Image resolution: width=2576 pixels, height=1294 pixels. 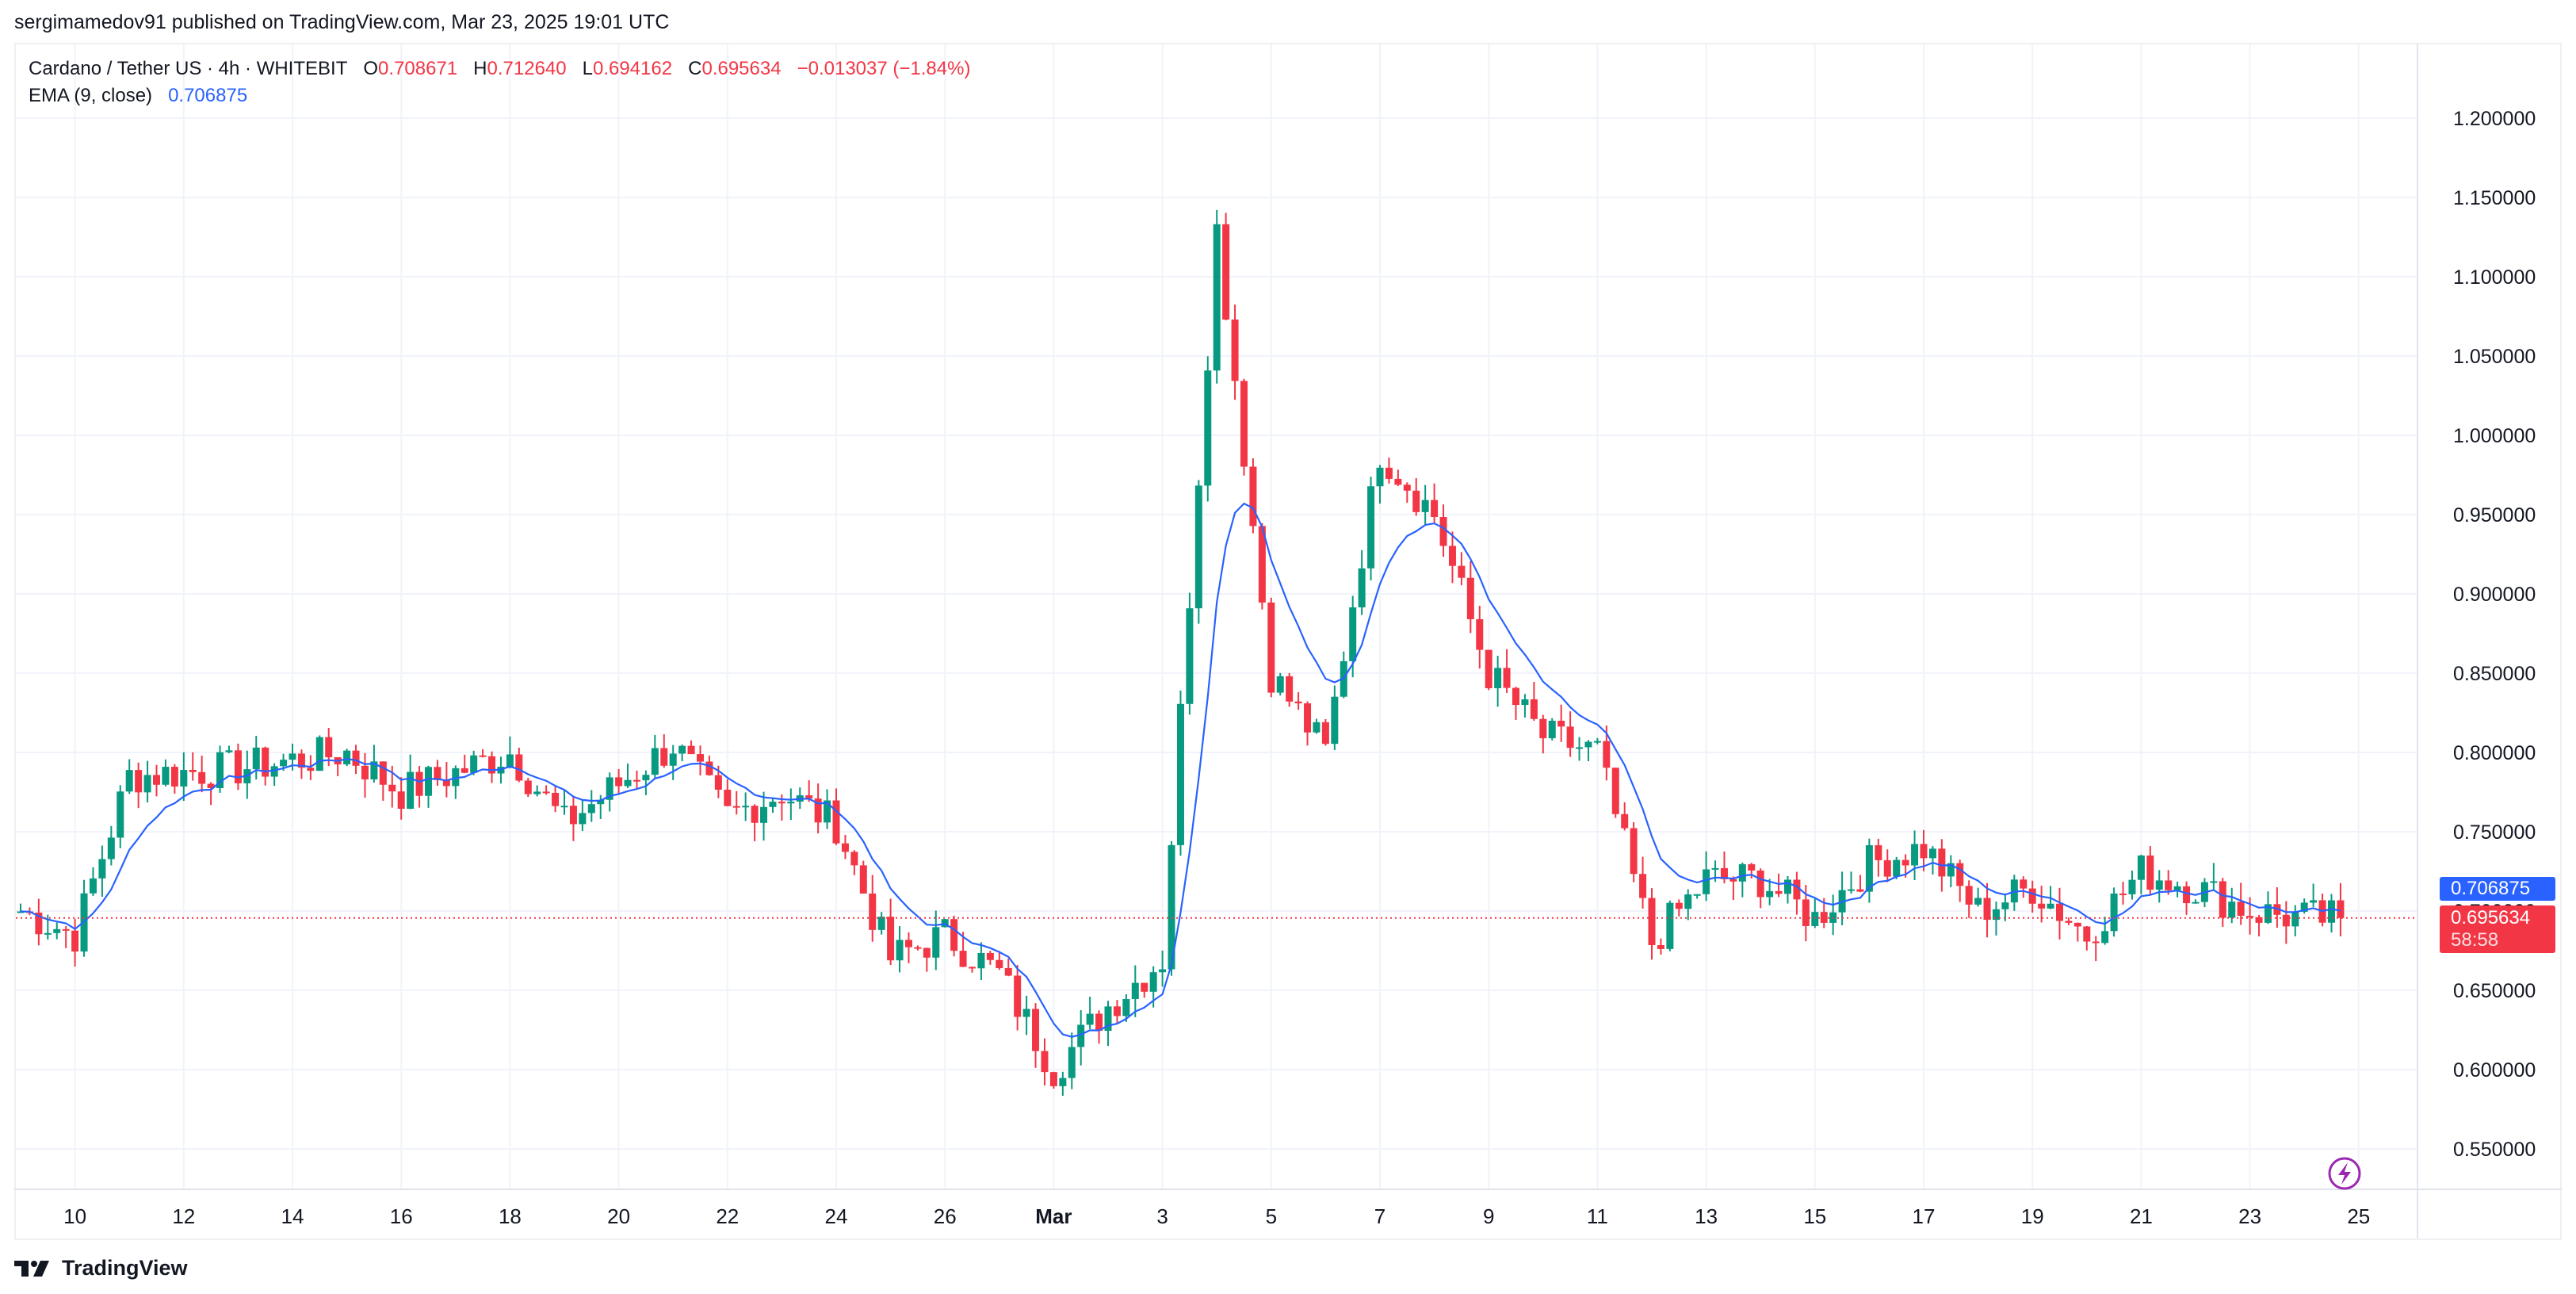 I want to click on y-tick-label: 1.200000, so click(x=2494, y=119).